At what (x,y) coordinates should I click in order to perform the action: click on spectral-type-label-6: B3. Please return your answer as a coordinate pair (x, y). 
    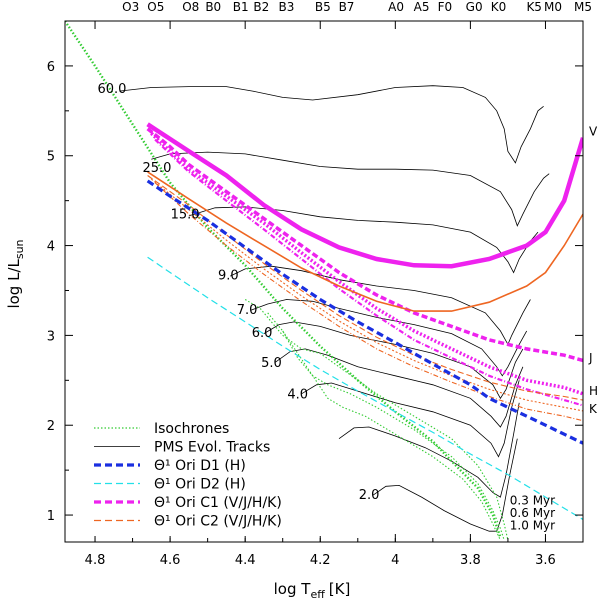
    Looking at the image, I should click on (287, 7).